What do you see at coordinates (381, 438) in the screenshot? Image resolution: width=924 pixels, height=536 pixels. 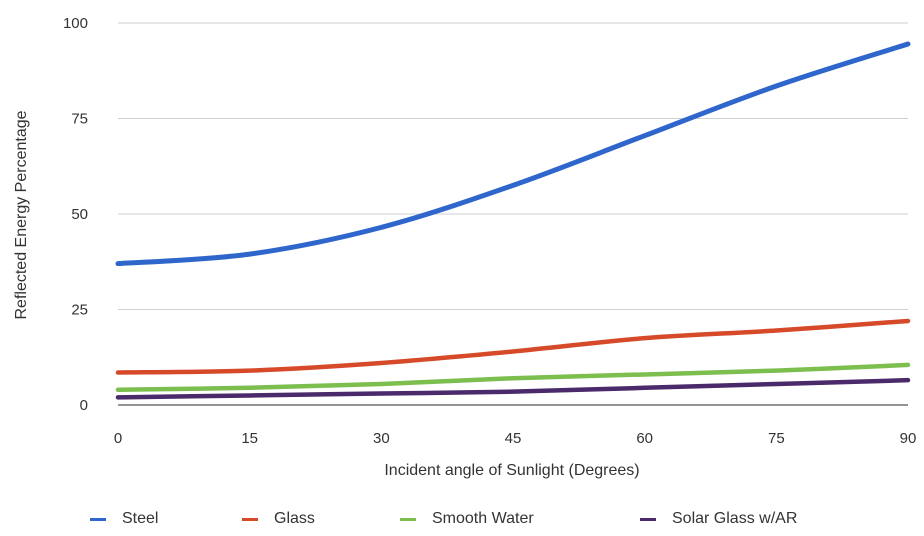 I see `x-tick-label: 30` at bounding box center [381, 438].